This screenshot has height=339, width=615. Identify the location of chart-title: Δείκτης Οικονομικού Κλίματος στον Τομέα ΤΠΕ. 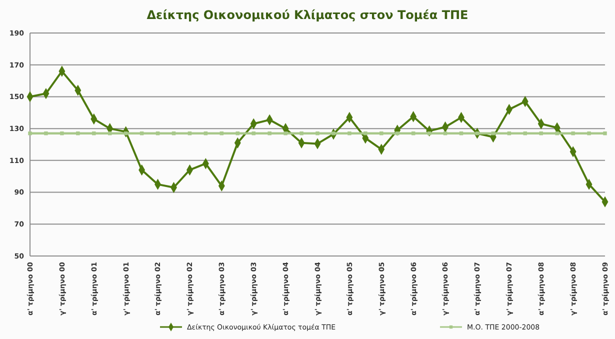
(307, 15).